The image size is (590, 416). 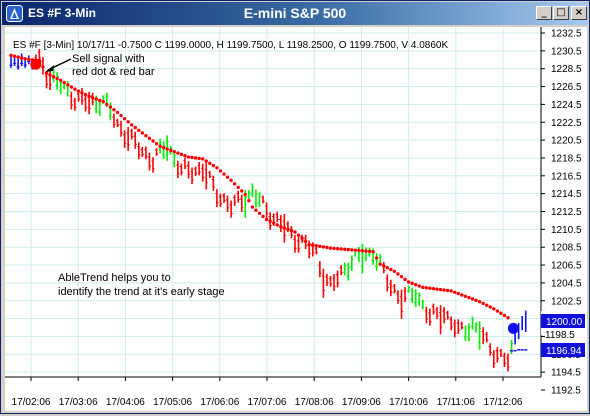 What do you see at coordinates (566, 266) in the screenshot?
I see `y-tick-label: 1206.5` at bounding box center [566, 266].